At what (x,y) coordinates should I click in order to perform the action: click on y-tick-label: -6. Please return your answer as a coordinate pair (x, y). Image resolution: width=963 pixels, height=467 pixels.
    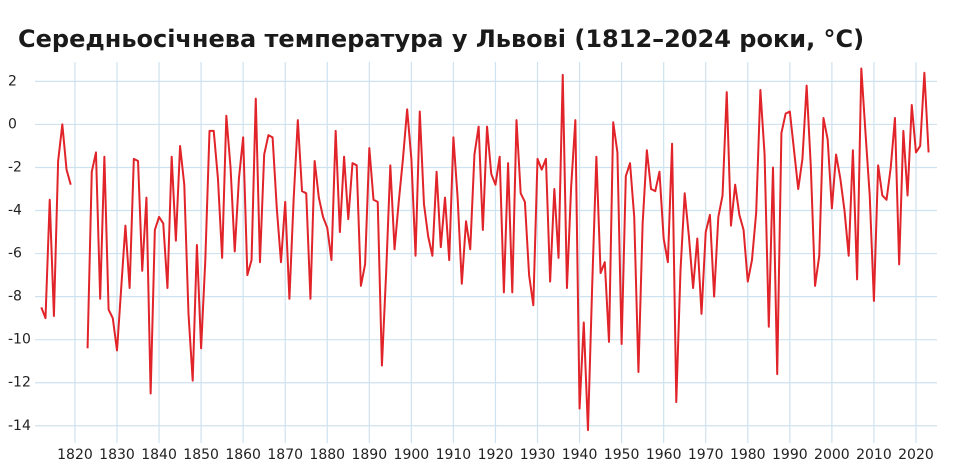
    Looking at the image, I should click on (15, 254).